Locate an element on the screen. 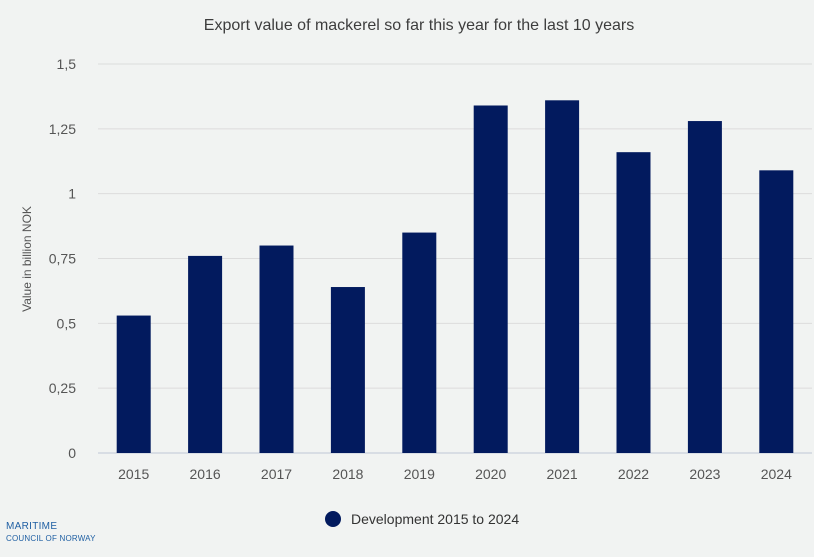 The height and width of the screenshot is (557, 814). bar-2024 is located at coordinates (776, 311).